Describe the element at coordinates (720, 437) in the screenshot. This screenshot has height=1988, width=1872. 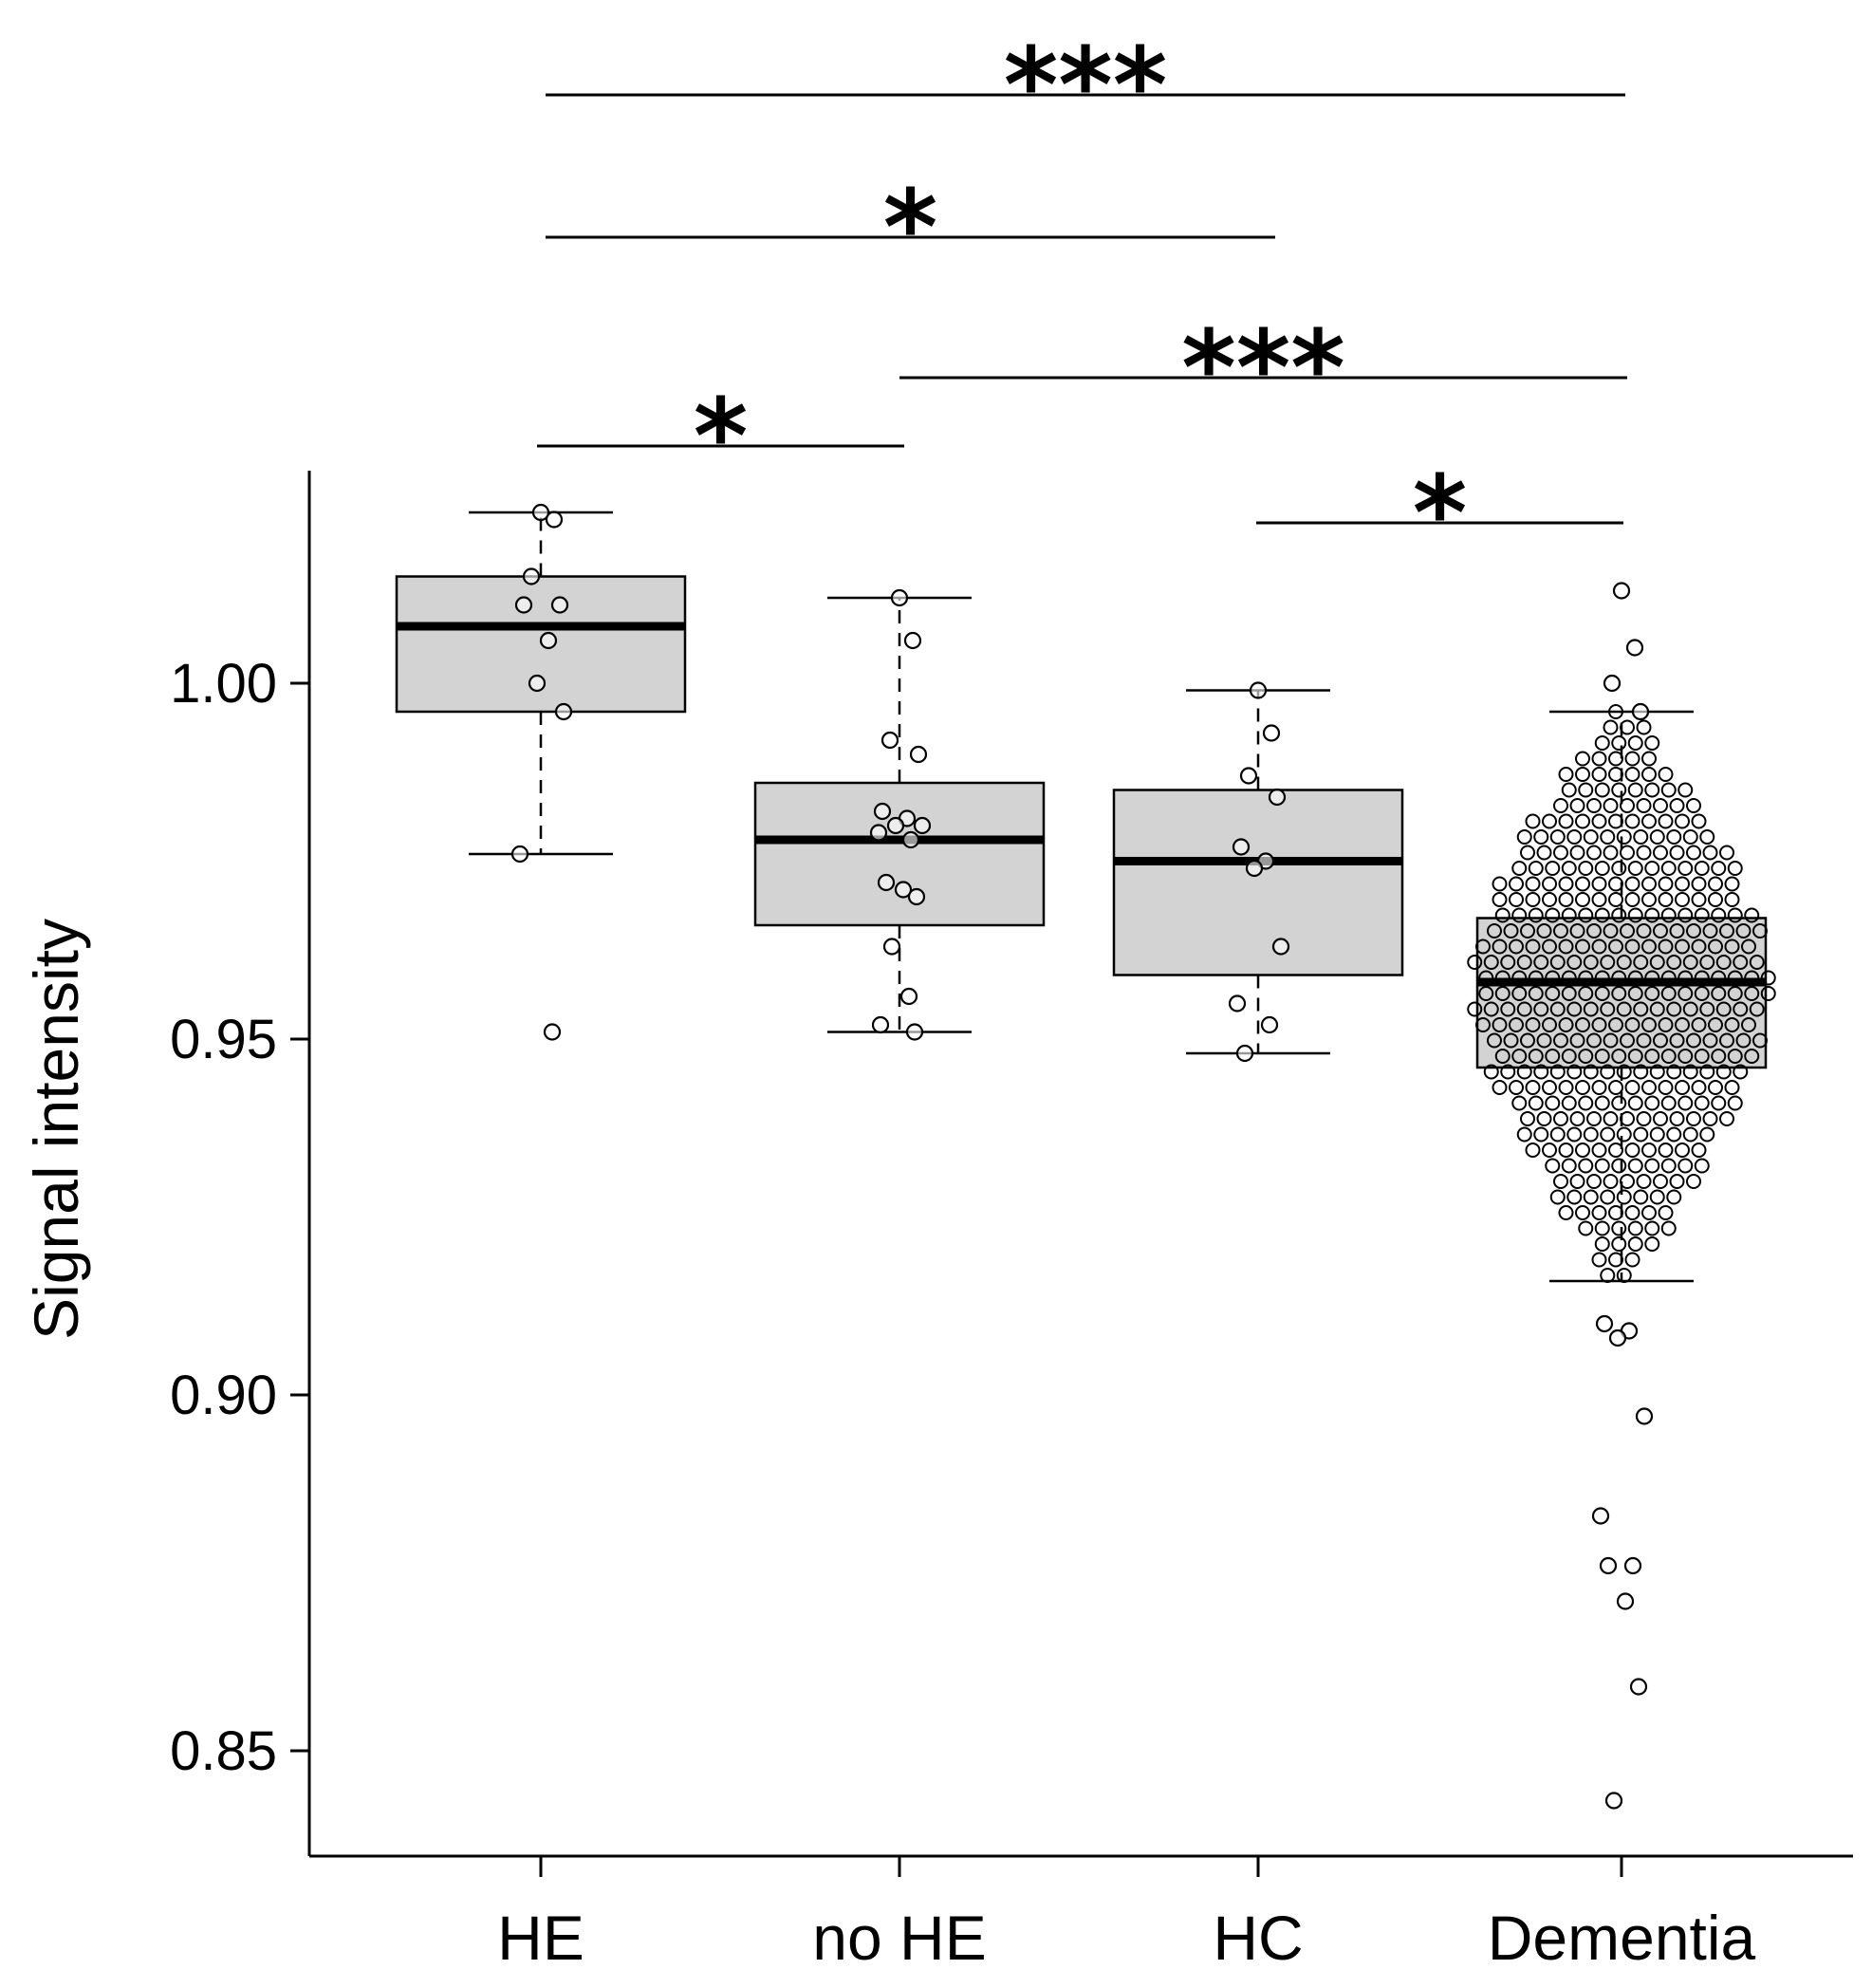
I see `significance-he-vs-no-he: *` at that location.